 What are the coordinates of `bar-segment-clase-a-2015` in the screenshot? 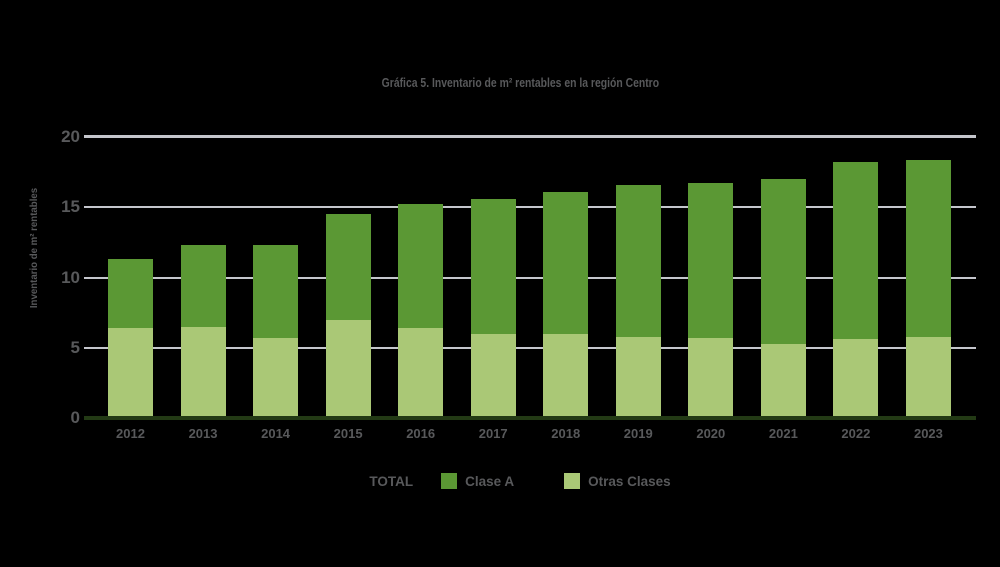 It's located at (348, 267).